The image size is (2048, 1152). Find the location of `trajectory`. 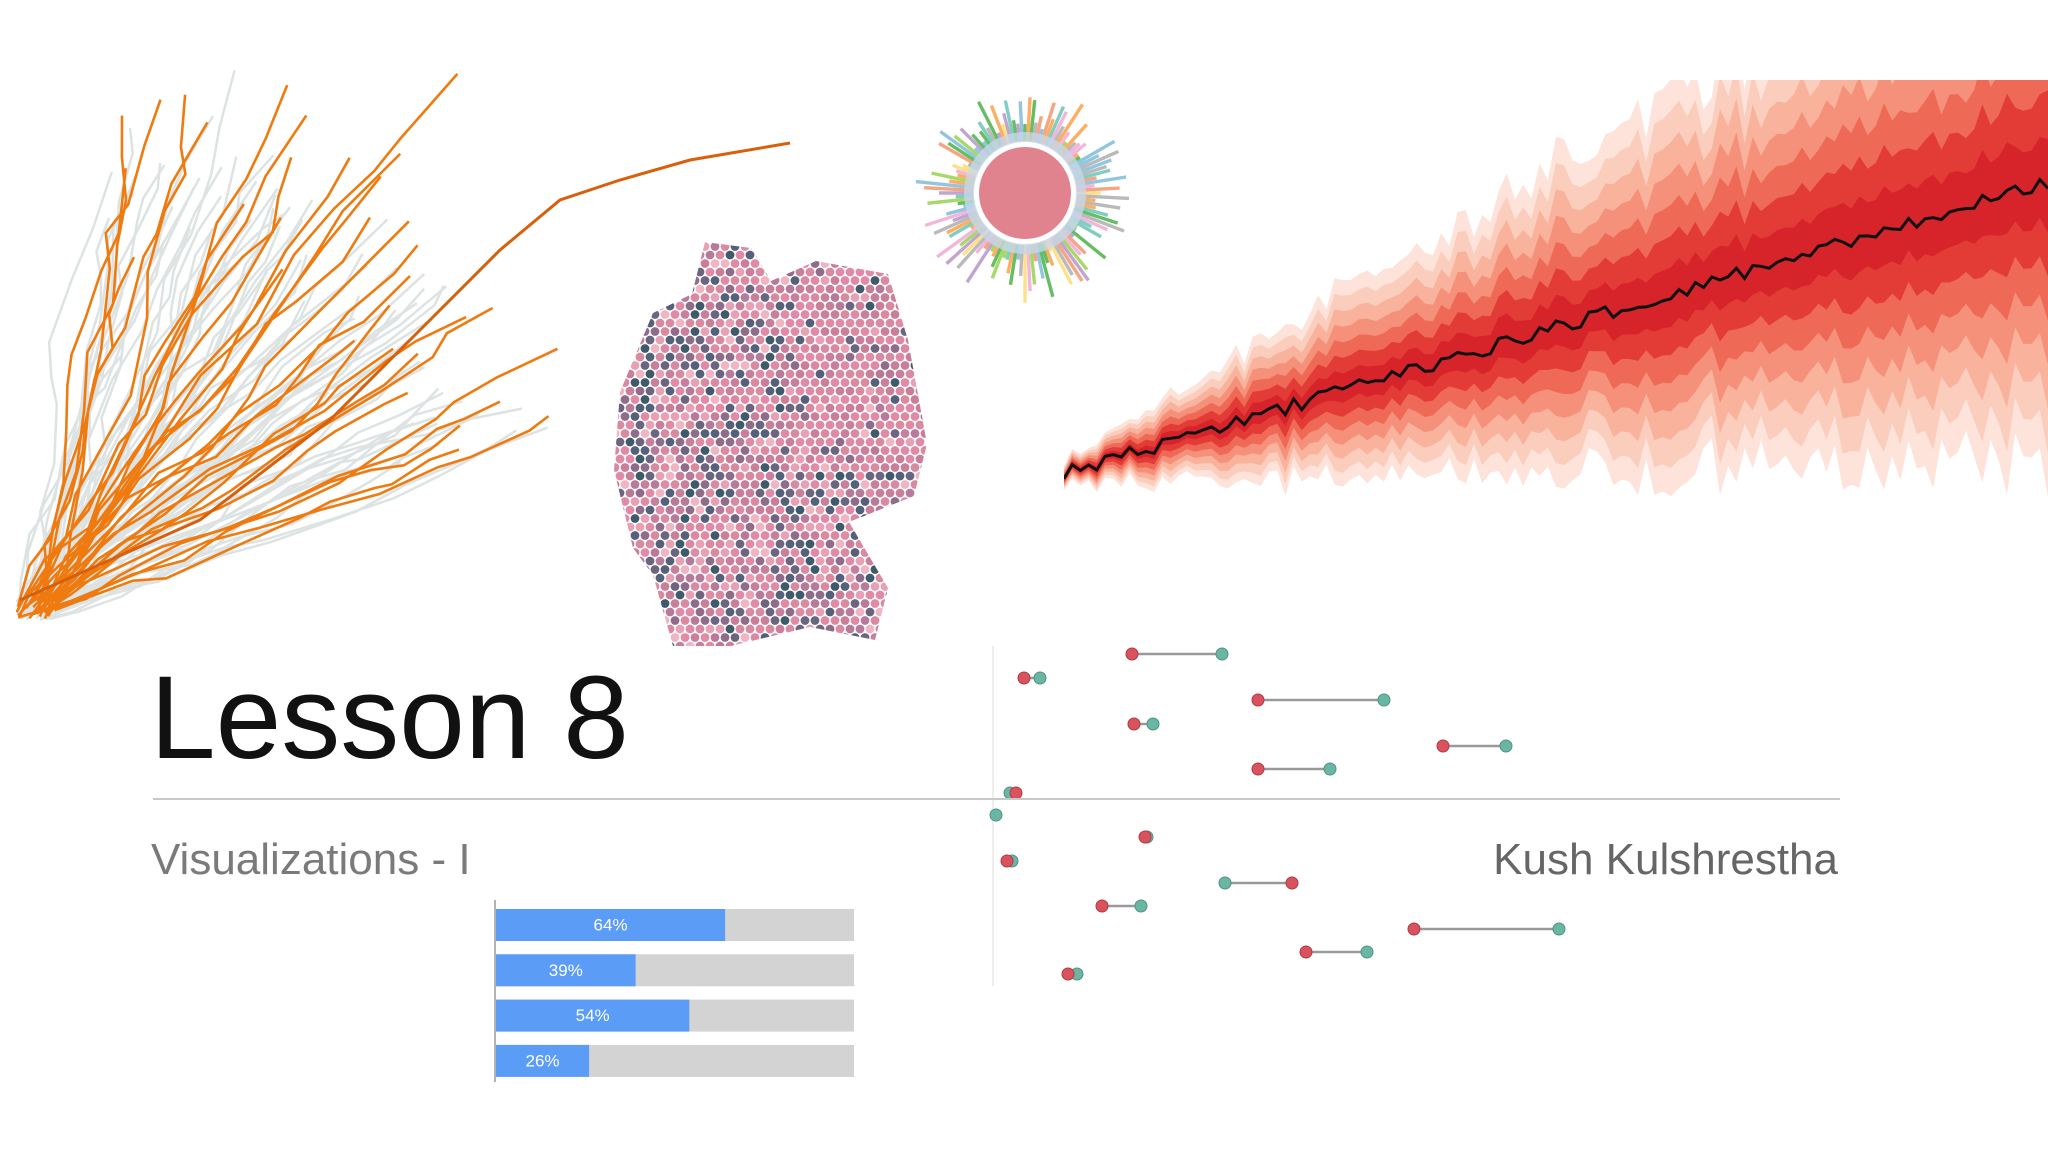

trajectory is located at coordinates (156, 444).